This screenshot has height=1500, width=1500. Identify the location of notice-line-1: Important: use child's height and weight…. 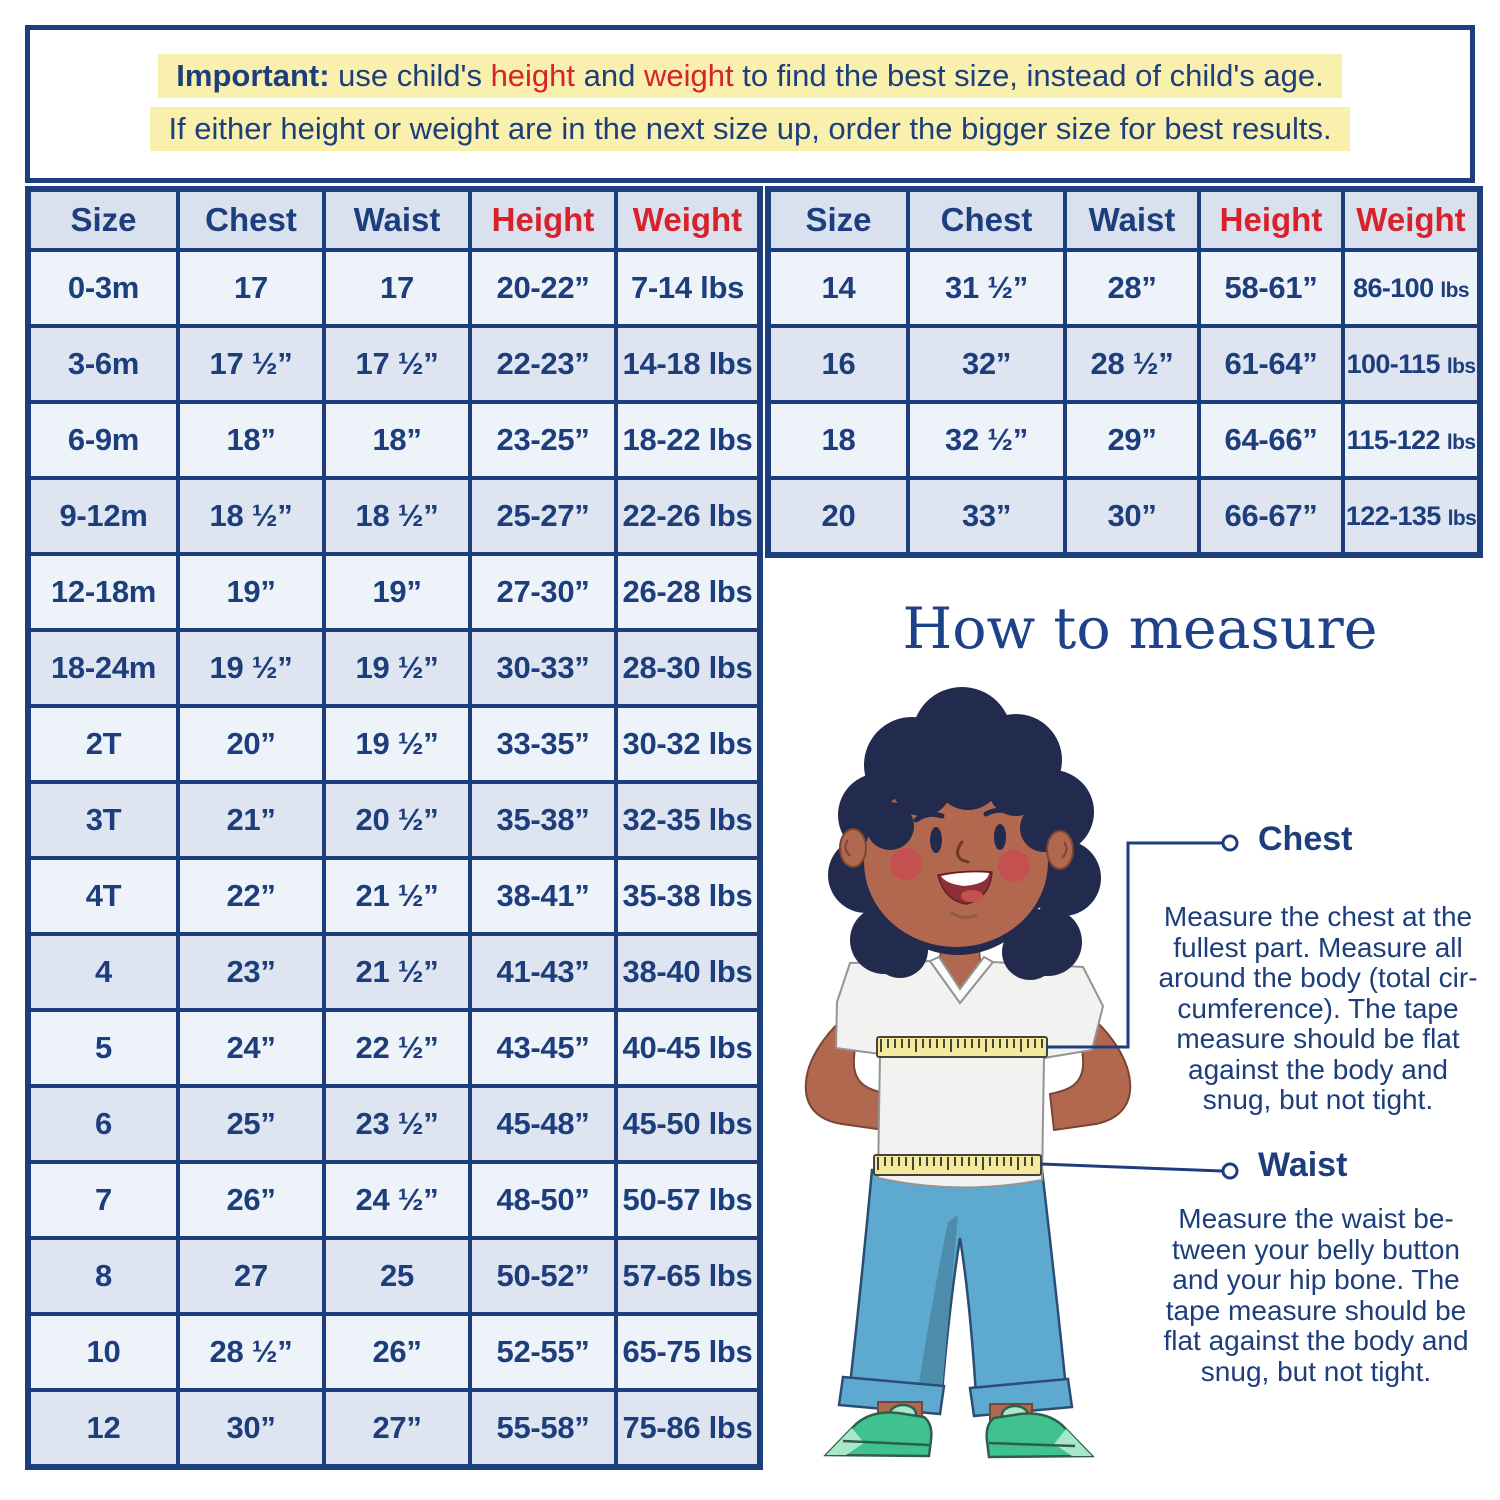
(750, 76).